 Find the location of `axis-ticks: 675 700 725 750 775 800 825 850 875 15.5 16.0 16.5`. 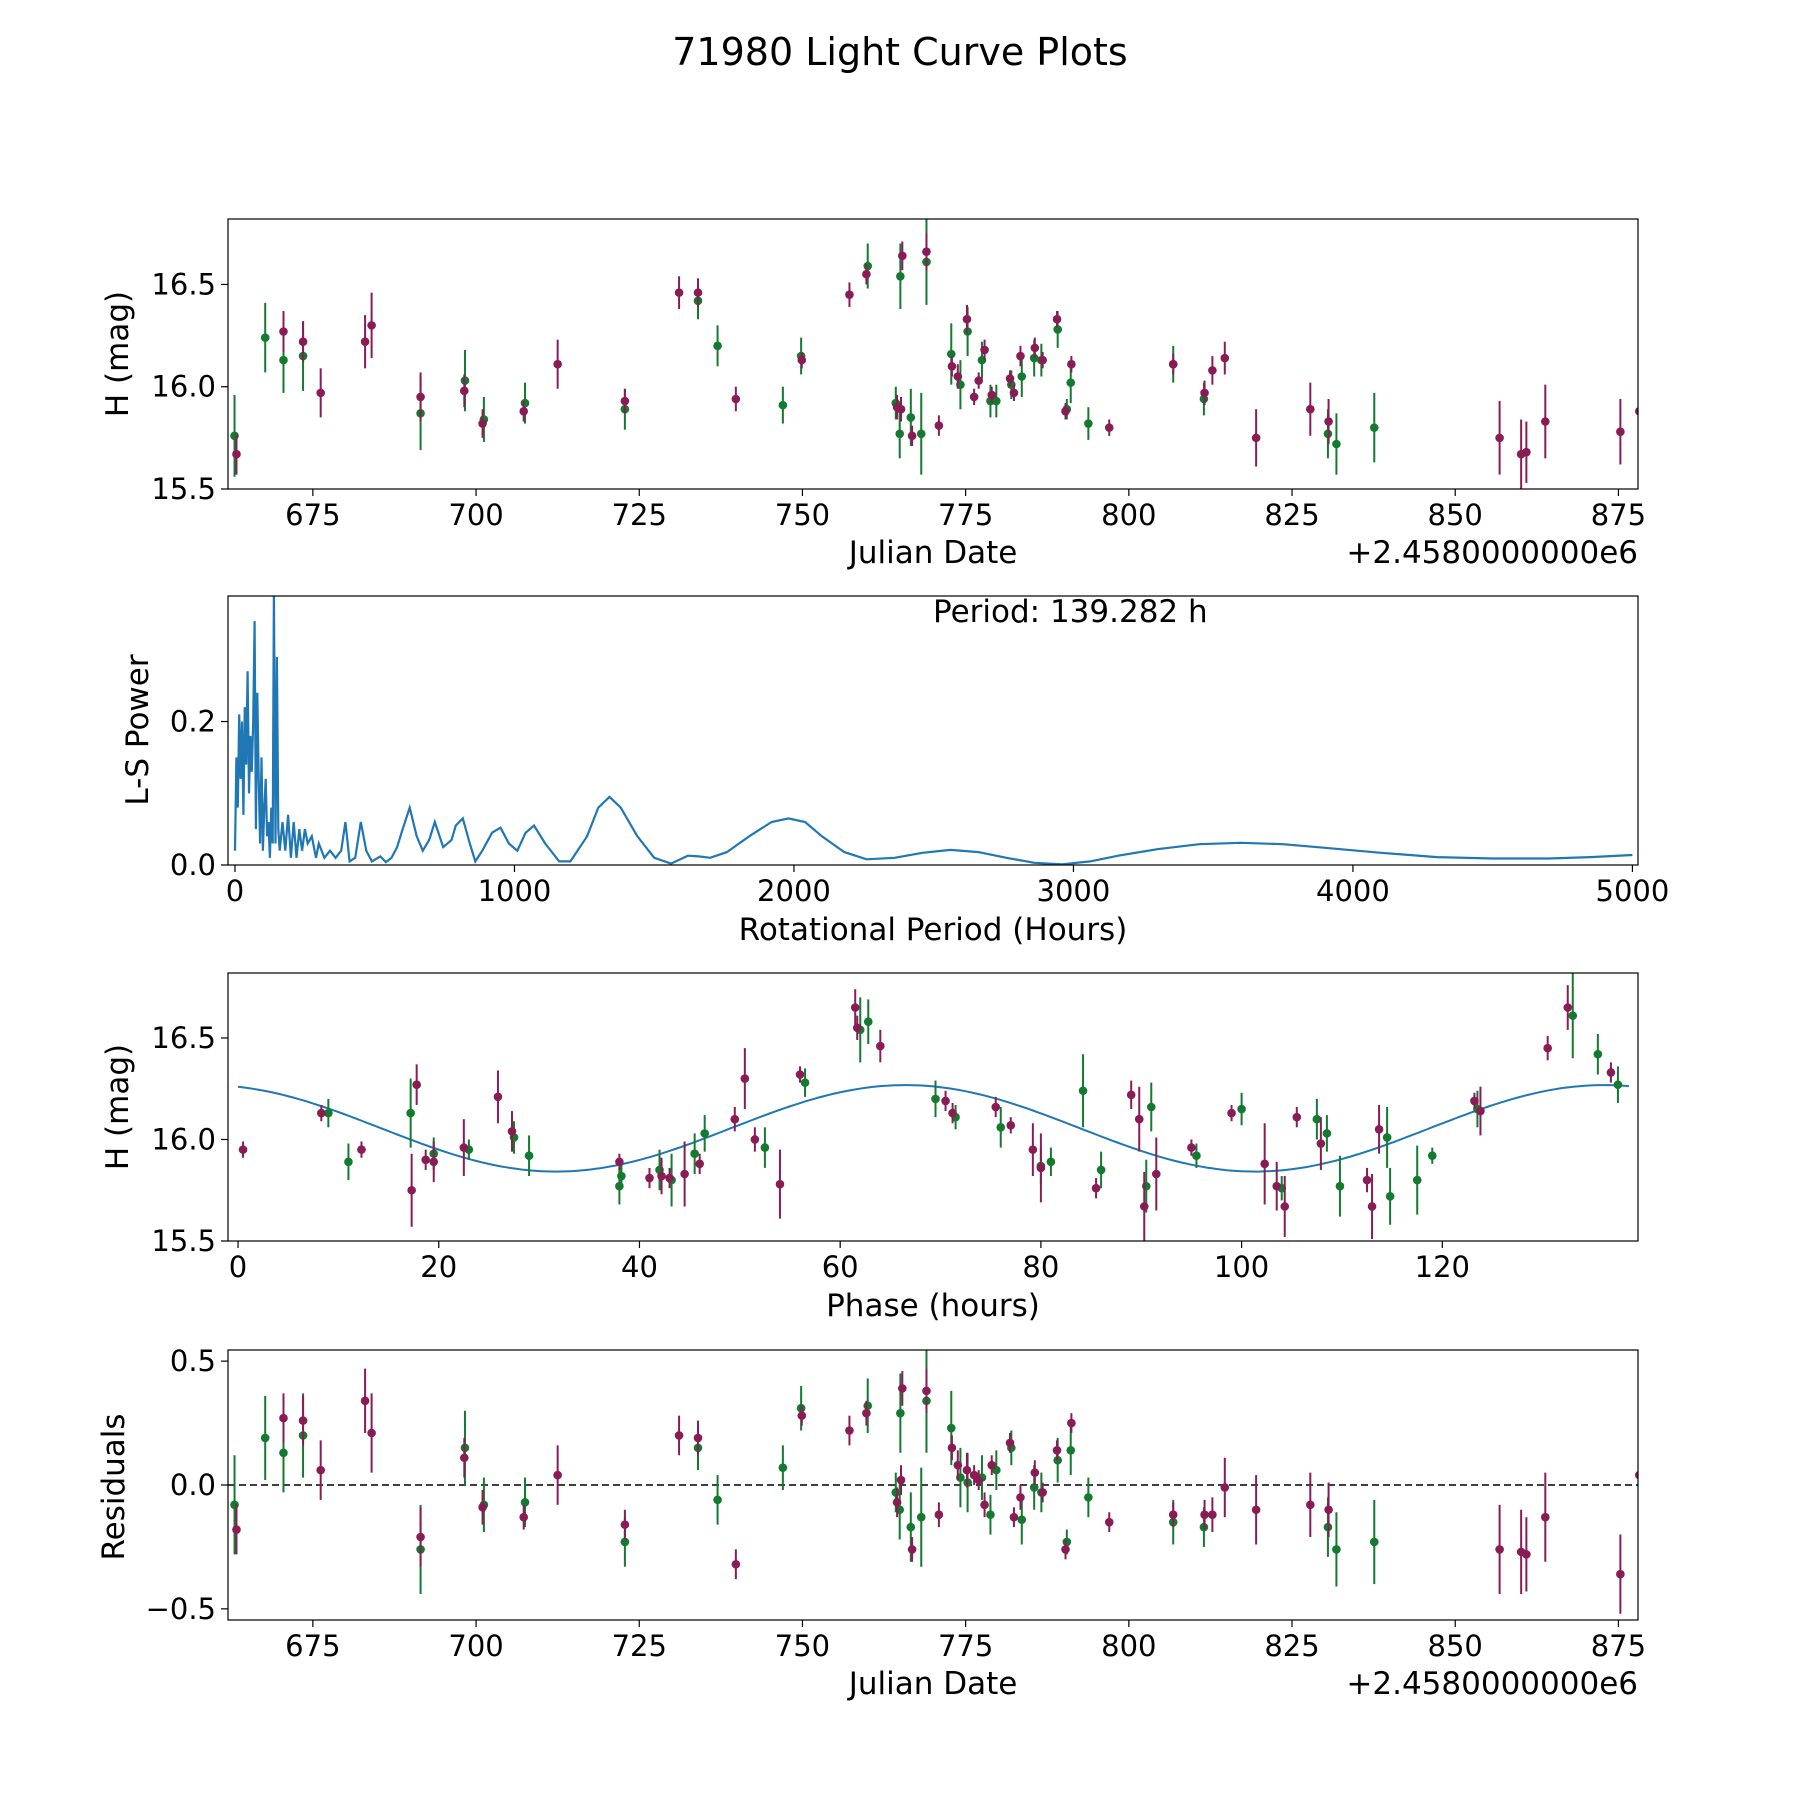

axis-ticks: 675 700 725 750 775 800 825 850 875 15.5 16.0 16.5 is located at coordinates (898, 399).